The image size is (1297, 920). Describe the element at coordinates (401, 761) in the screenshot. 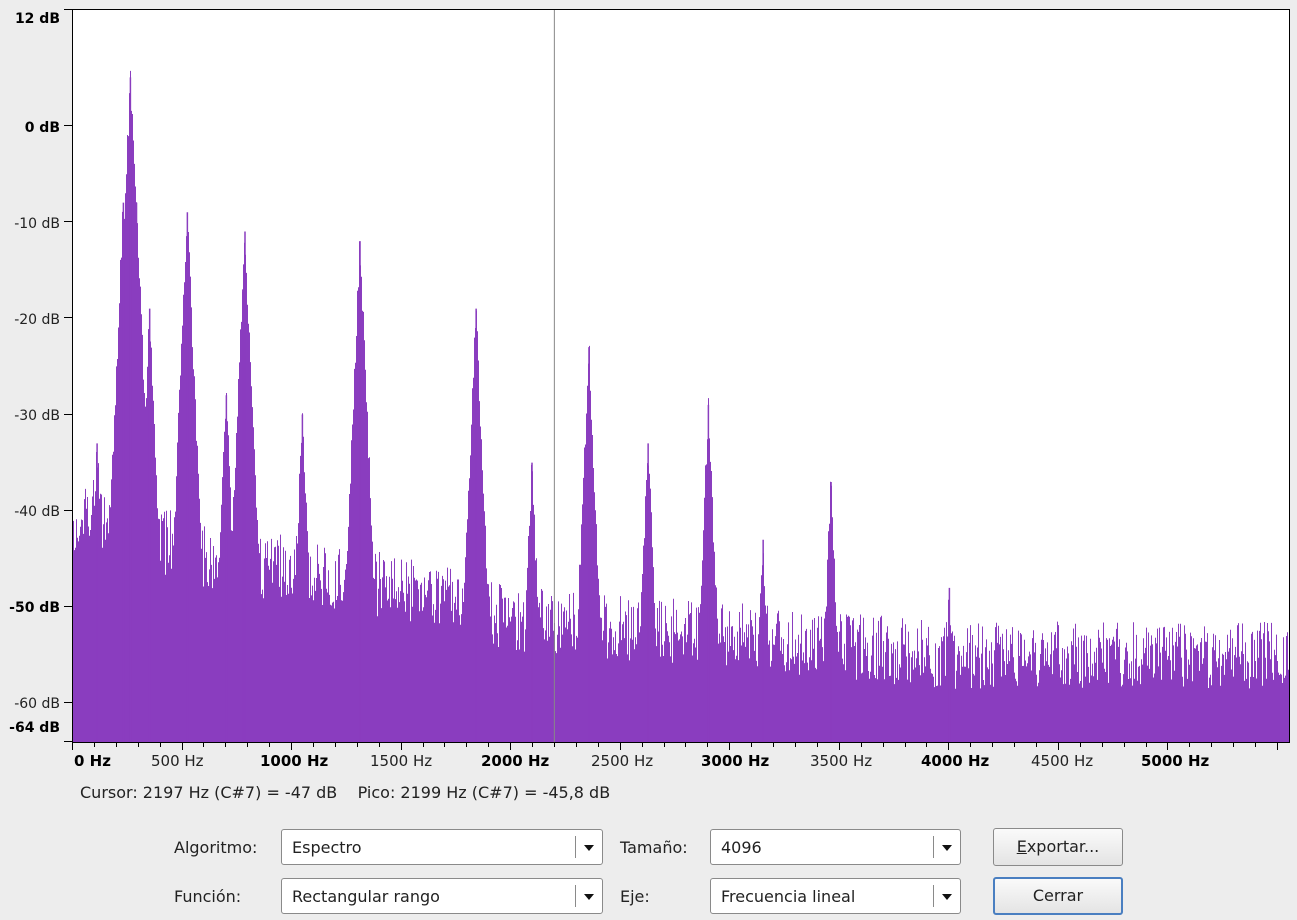

I see `x-tick-label: 1500 Hz` at that location.